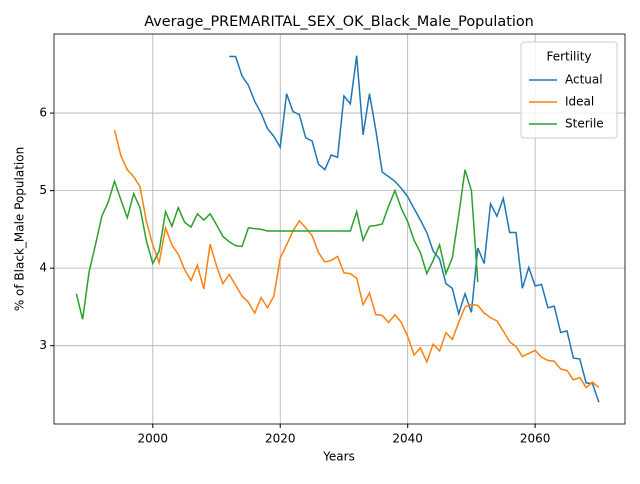 The image size is (640, 484). Describe the element at coordinates (535, 439) in the screenshot. I see `x-tick-label: 2060` at that location.